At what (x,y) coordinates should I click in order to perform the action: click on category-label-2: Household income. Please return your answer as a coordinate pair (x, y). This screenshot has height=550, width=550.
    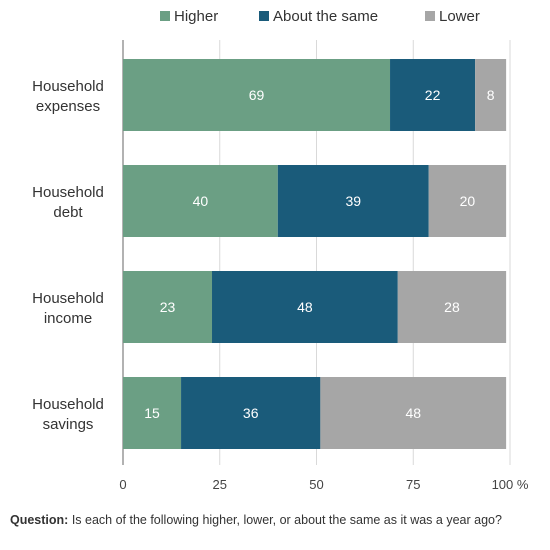
    Looking at the image, I should click on (68, 308).